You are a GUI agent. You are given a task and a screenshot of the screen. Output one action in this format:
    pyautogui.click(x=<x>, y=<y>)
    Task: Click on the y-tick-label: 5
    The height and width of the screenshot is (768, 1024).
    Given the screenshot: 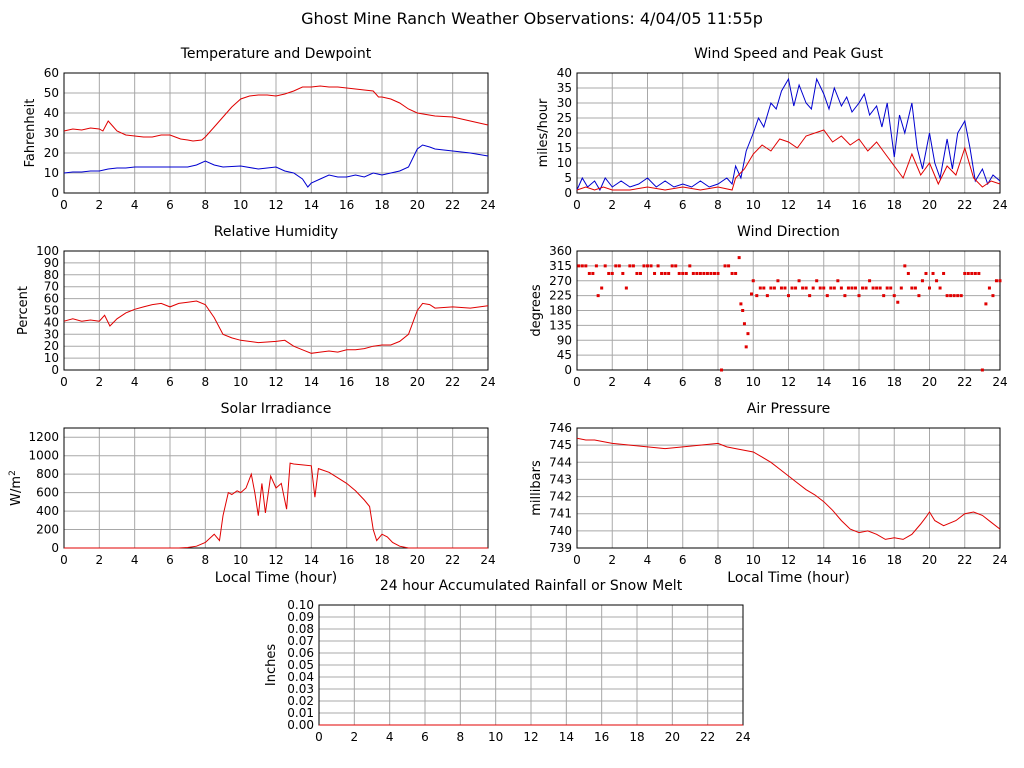 What is the action you would take?
    pyautogui.click(x=568, y=178)
    